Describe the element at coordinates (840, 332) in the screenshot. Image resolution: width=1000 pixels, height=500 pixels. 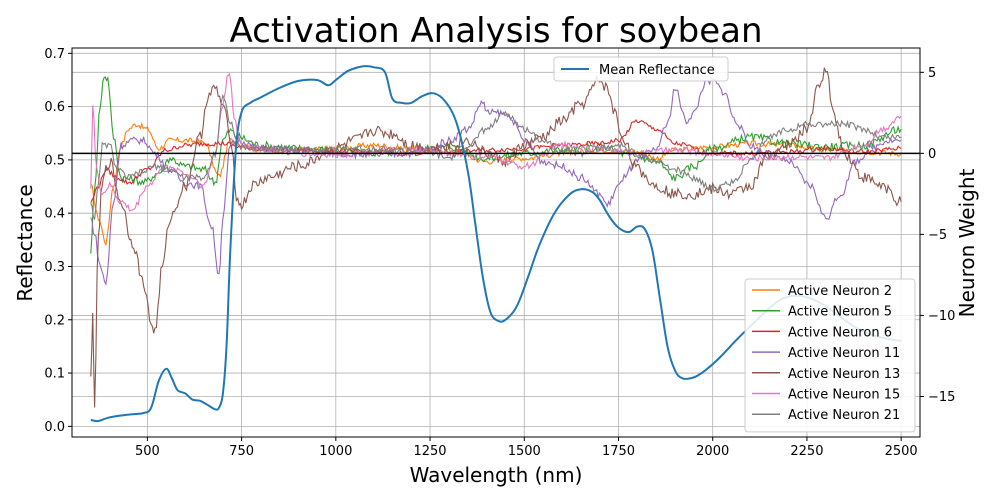
I see `legend-label-active-neuron-6: Active Neuron 6` at that location.